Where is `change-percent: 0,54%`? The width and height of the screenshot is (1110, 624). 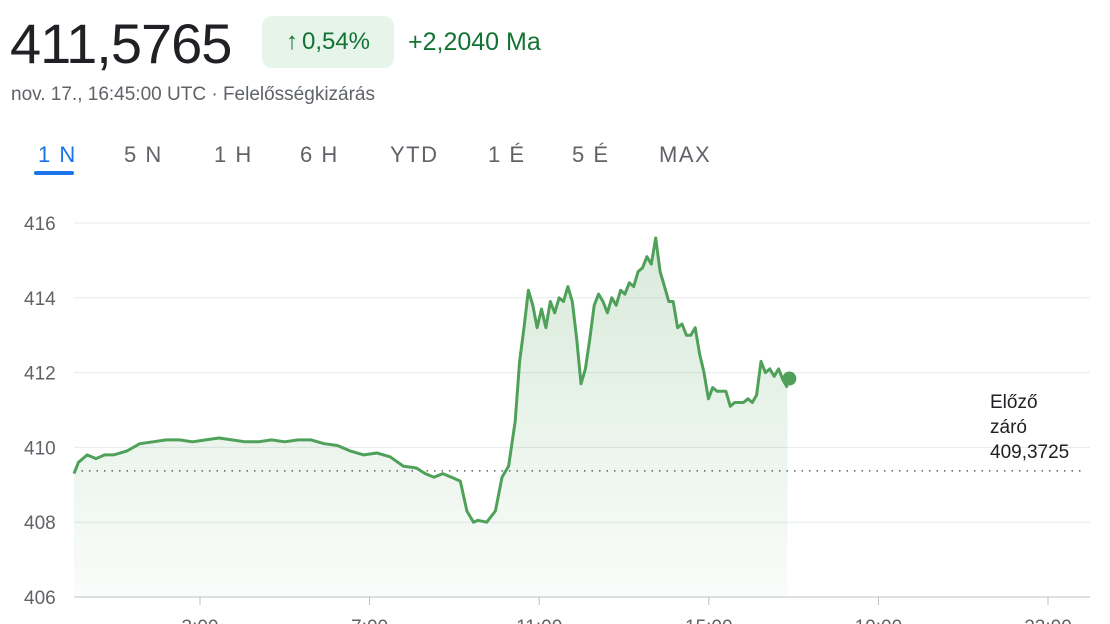 change-percent: 0,54% is located at coordinates (336, 41).